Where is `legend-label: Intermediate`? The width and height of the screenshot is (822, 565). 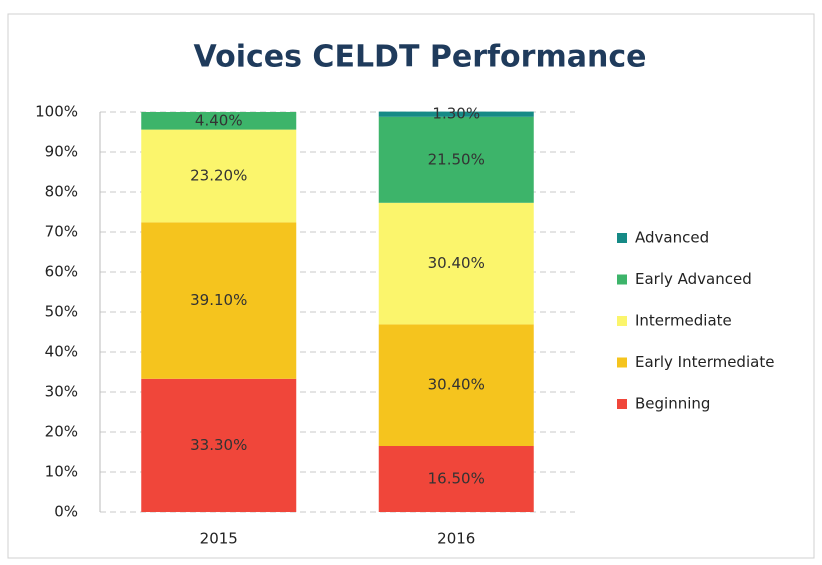 legend-label: Intermediate is located at coordinates (683, 321).